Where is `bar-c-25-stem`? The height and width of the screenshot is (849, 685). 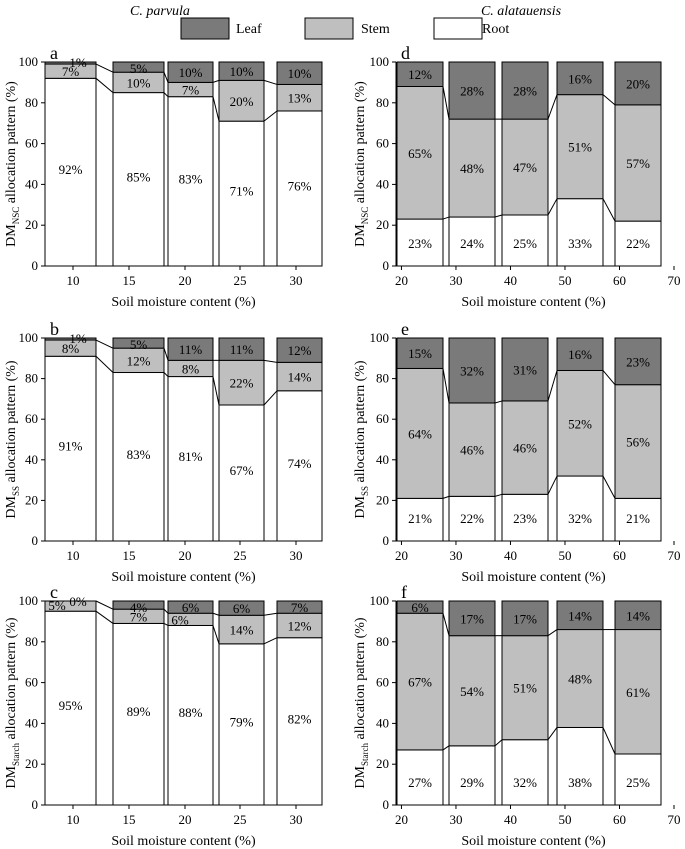
bar-c-25-stem is located at coordinates (241, 629).